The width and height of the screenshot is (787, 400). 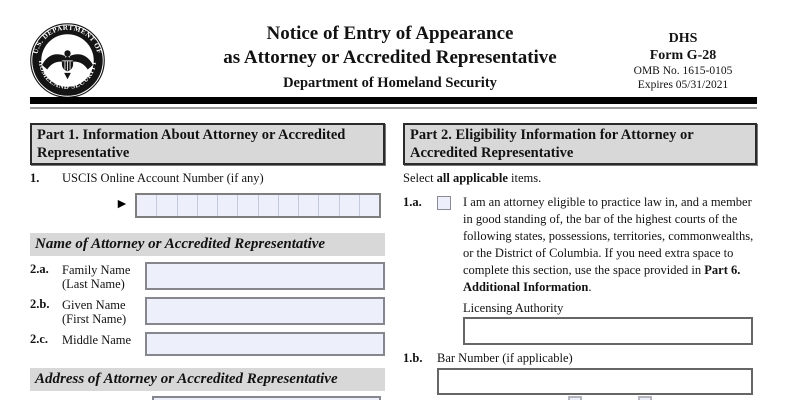 What do you see at coordinates (393, 100) in the screenshot?
I see `header-divider-bar` at bounding box center [393, 100].